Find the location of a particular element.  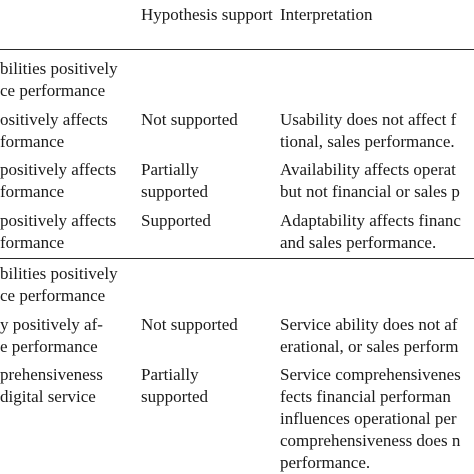

header-line: Hypothesis is located at coordinates (179, 14).